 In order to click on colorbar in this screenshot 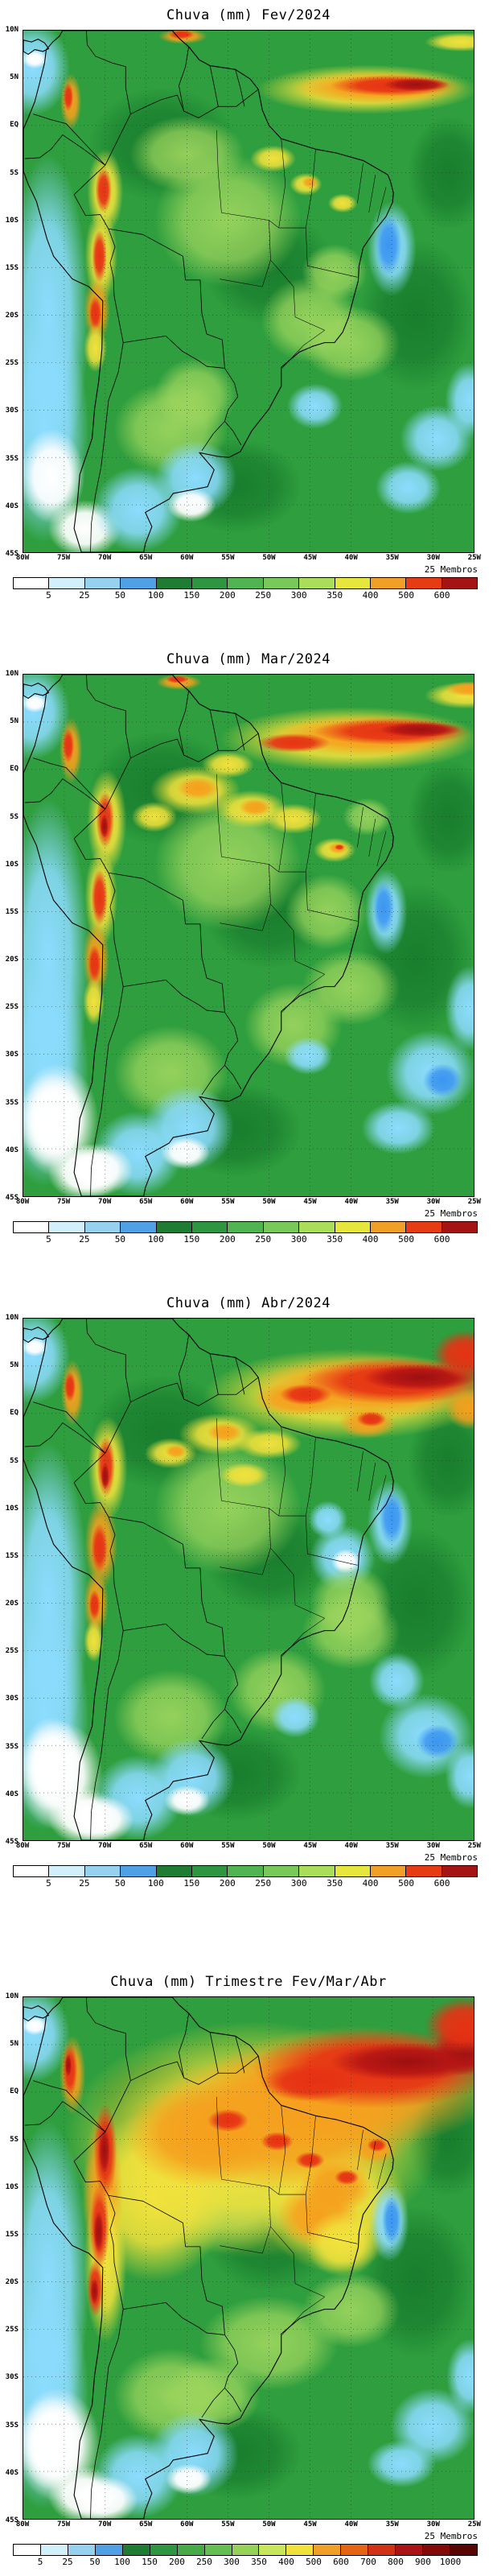, I will do `click(245, 583)`.